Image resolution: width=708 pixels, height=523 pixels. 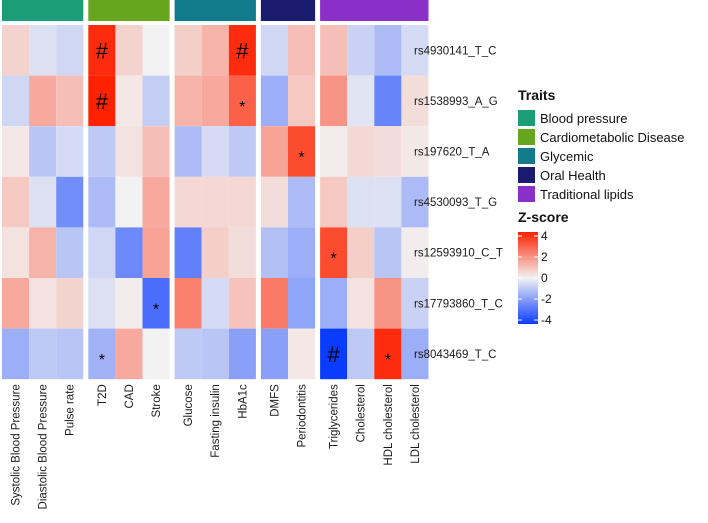 I want to click on legend-label: Oral Health, so click(x=573, y=175).